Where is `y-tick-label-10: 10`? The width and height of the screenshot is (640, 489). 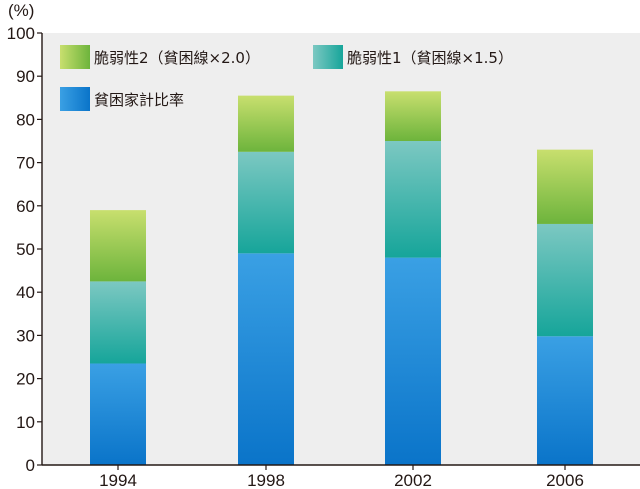
y-tick-label-10: 10 is located at coordinates (25, 422).